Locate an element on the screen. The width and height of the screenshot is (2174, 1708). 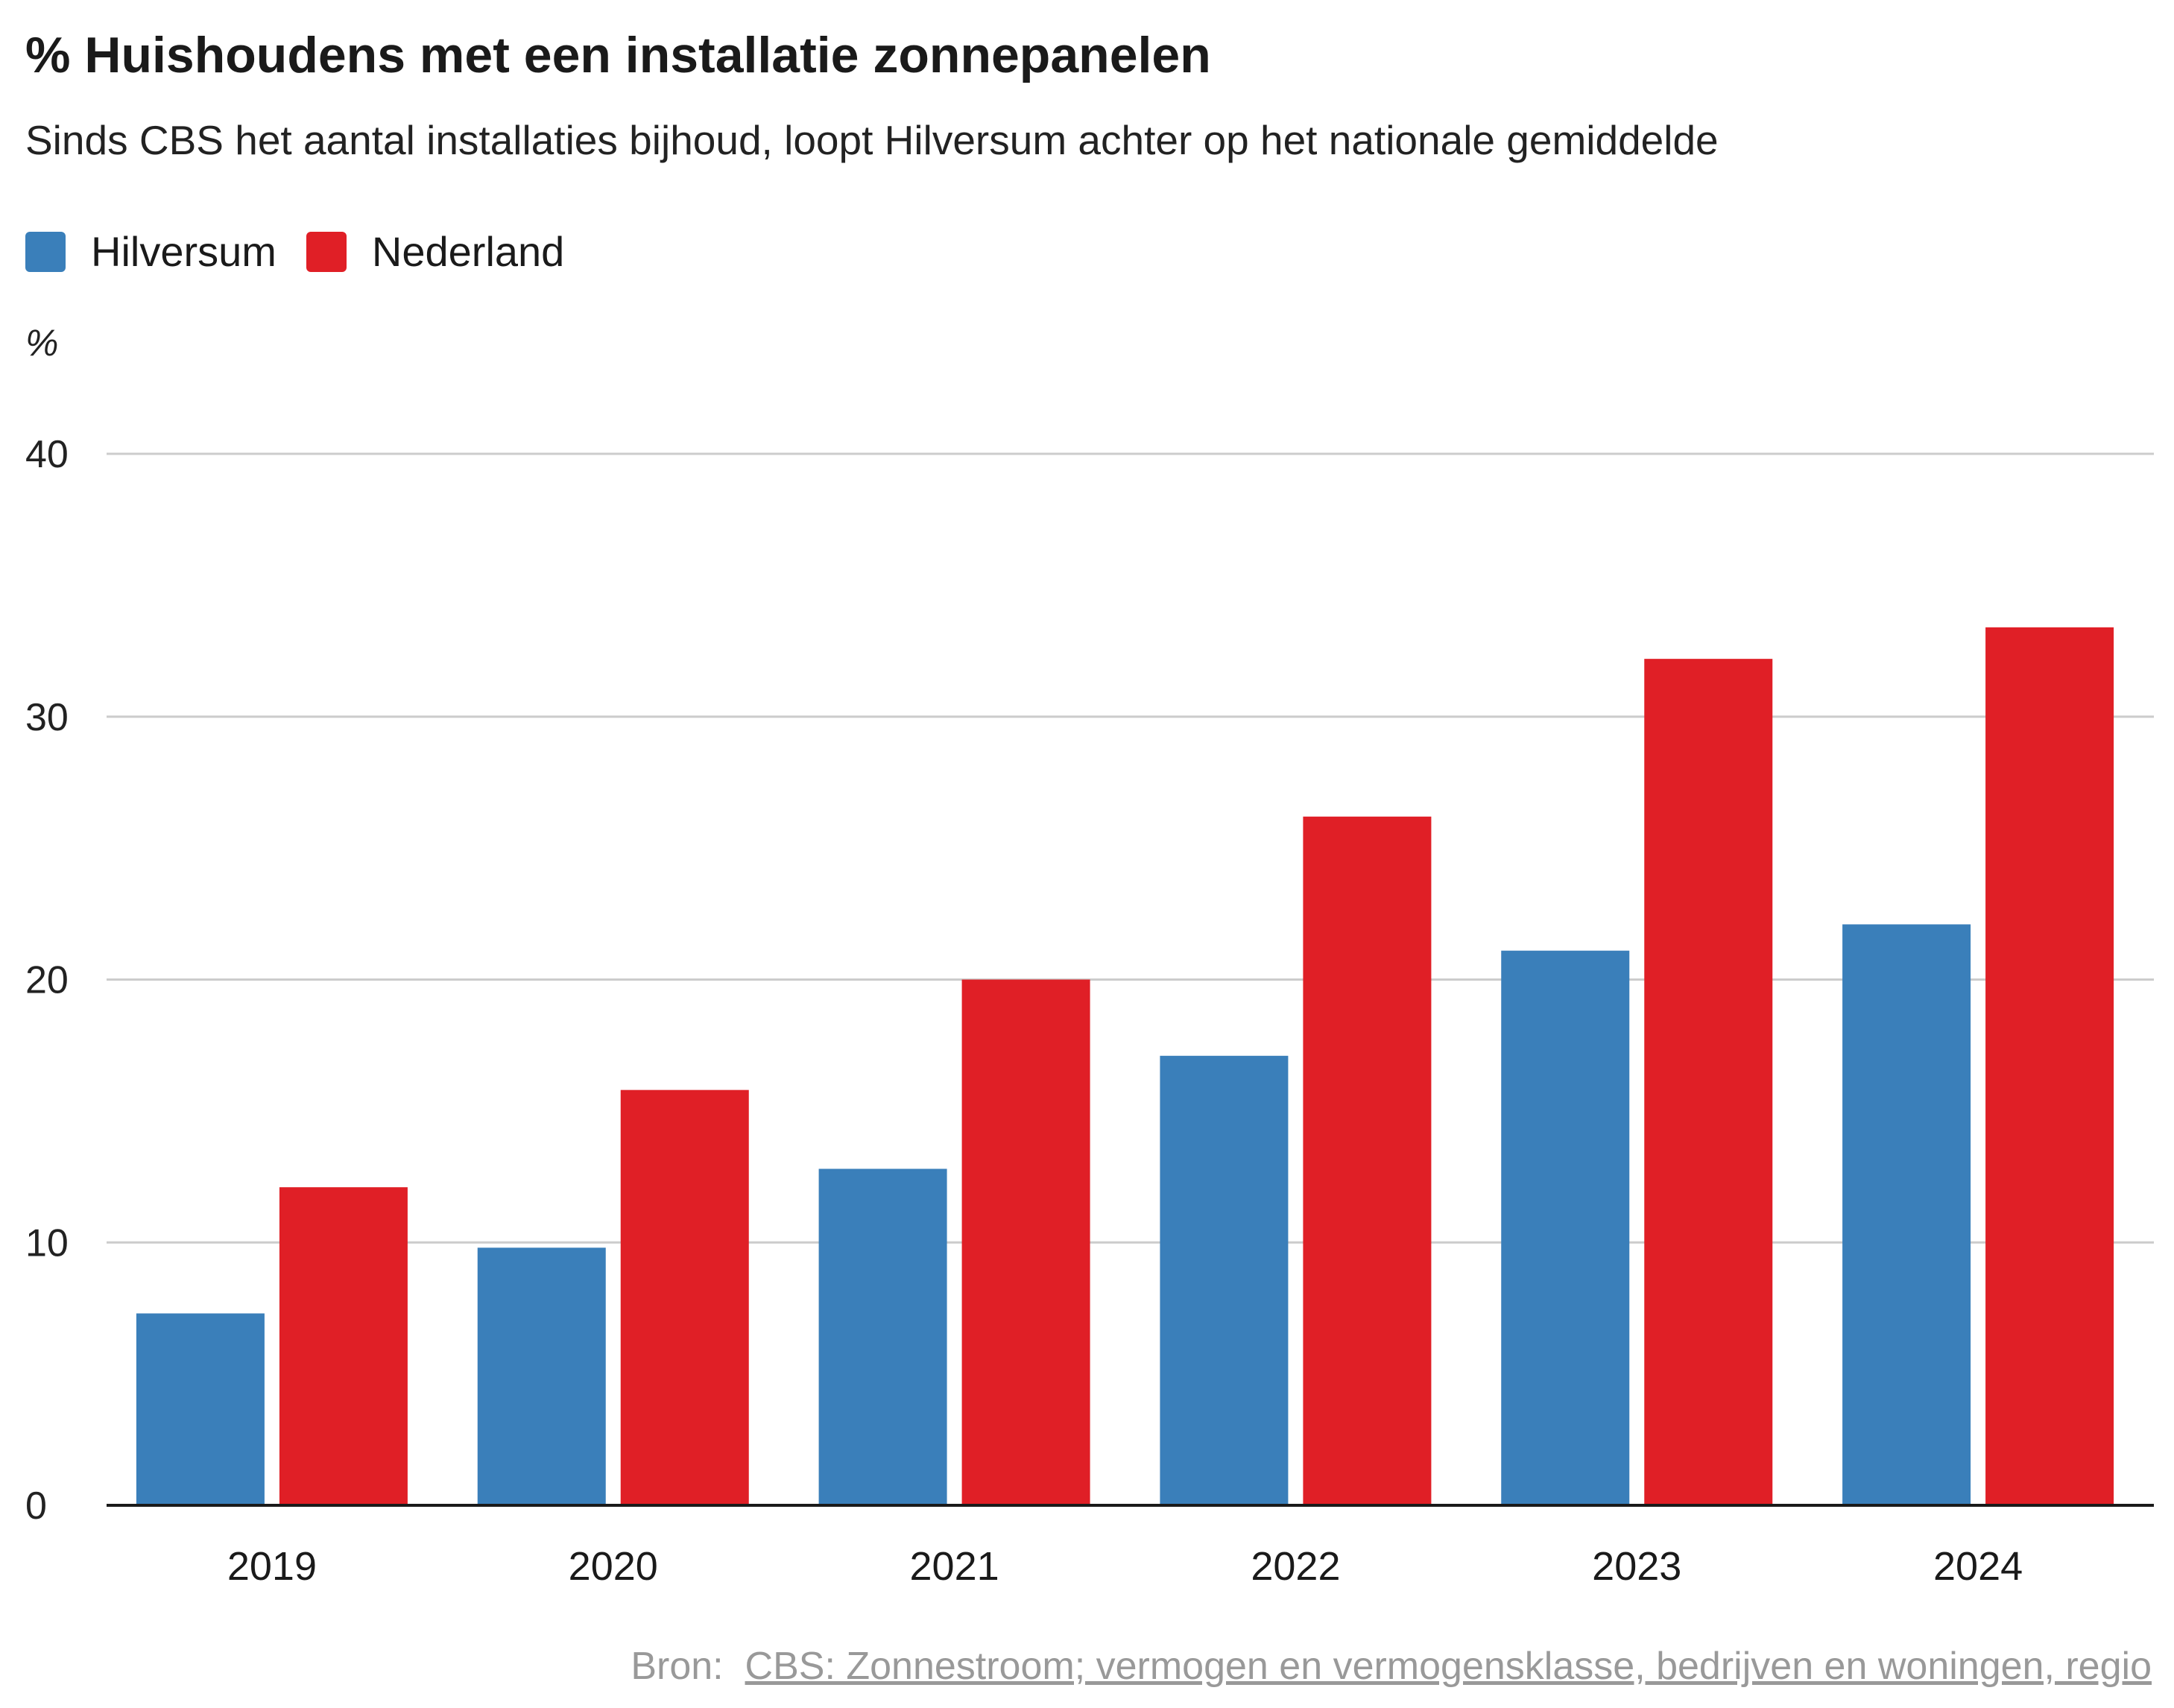
bar-hilversum-2024 is located at coordinates (1907, 1214).